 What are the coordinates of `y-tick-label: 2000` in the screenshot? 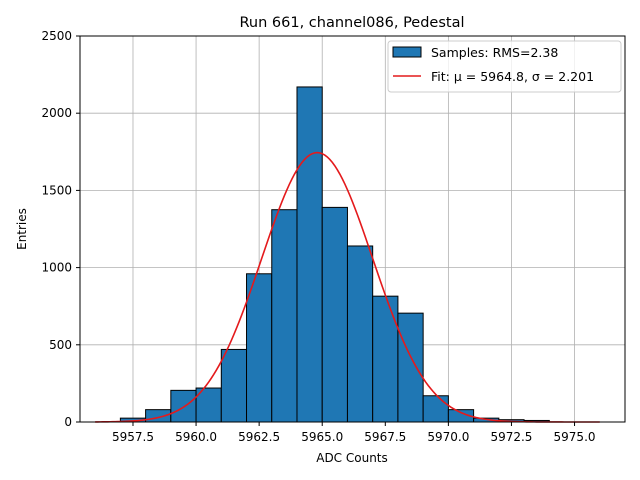 It's located at (56, 113).